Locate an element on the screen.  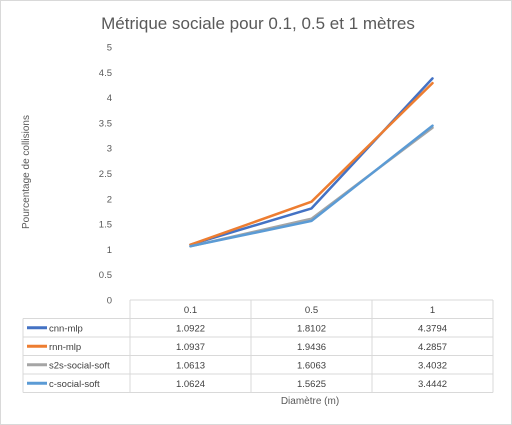
legend-label: c-social-soft is located at coordinates (74, 384).